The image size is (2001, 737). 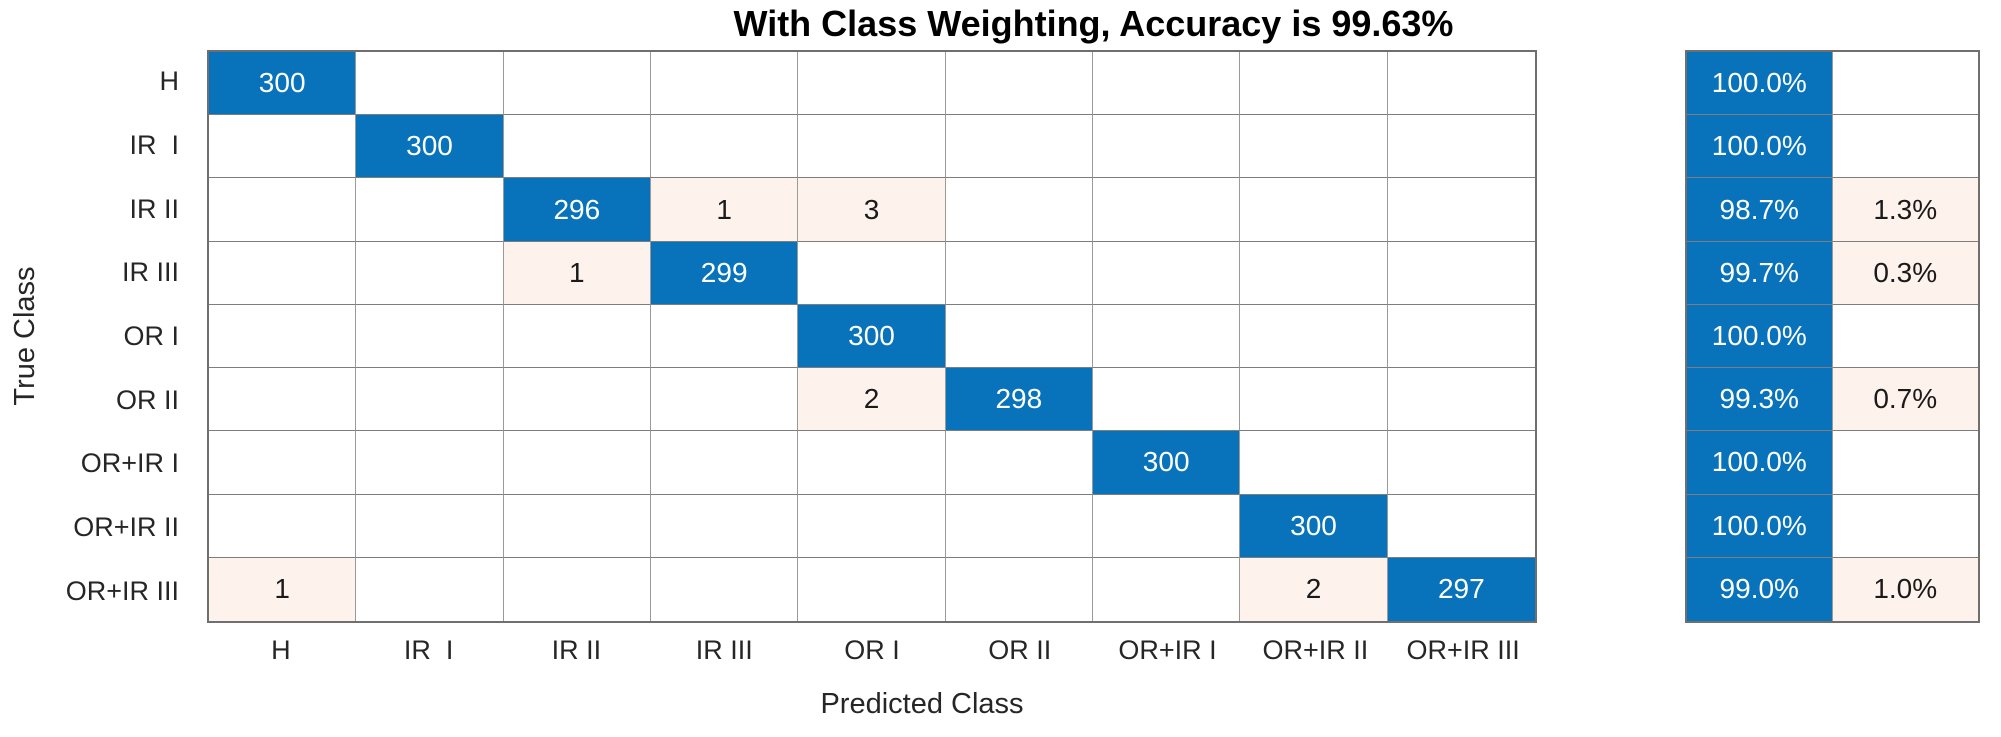 I want to click on x-tick-label: H, so click(x=281, y=649).